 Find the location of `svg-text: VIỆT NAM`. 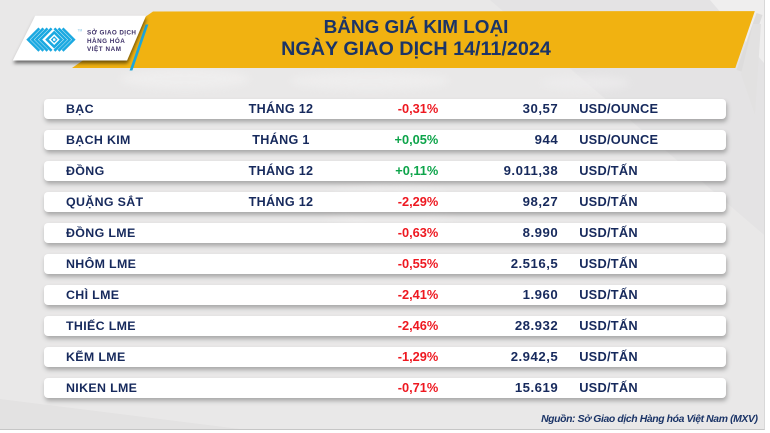

svg-text: VIỆT NAM is located at coordinates (104, 48).